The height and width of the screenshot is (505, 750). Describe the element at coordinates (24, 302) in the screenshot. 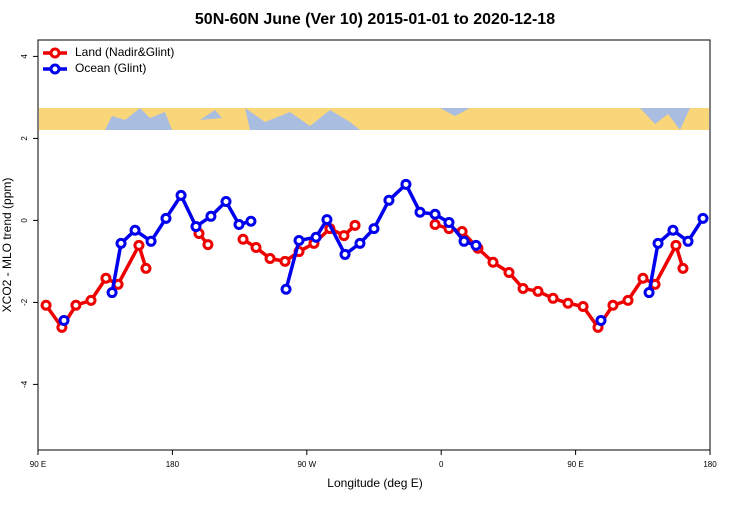

I see `y-tick-label: -2` at that location.